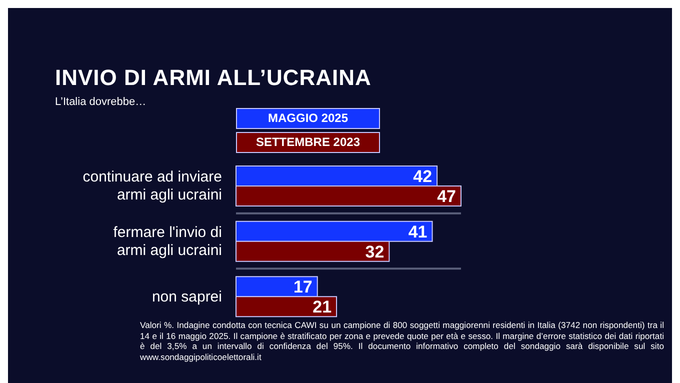 The height and width of the screenshot is (383, 680). What do you see at coordinates (402, 341) in the screenshot?
I see `annotation: Valori %. Indagine condotta con tecnica CAWI su un campione di 800 soggetti maggiorenni residenti in Italia (3742 non rispondenti) tra il 14 e il 16 maggio 2025. Il campione è stratificato per zona e prevede quote per età e sesso. Il margine d’errore statistico dei dati riportati è del 3,5% a un intervallo di confidenza del 95%. Il documento informativo completo del sondaggio sarà disponibile sul sito www.sondaggipoliticoelettorali.it` at bounding box center [402, 341].